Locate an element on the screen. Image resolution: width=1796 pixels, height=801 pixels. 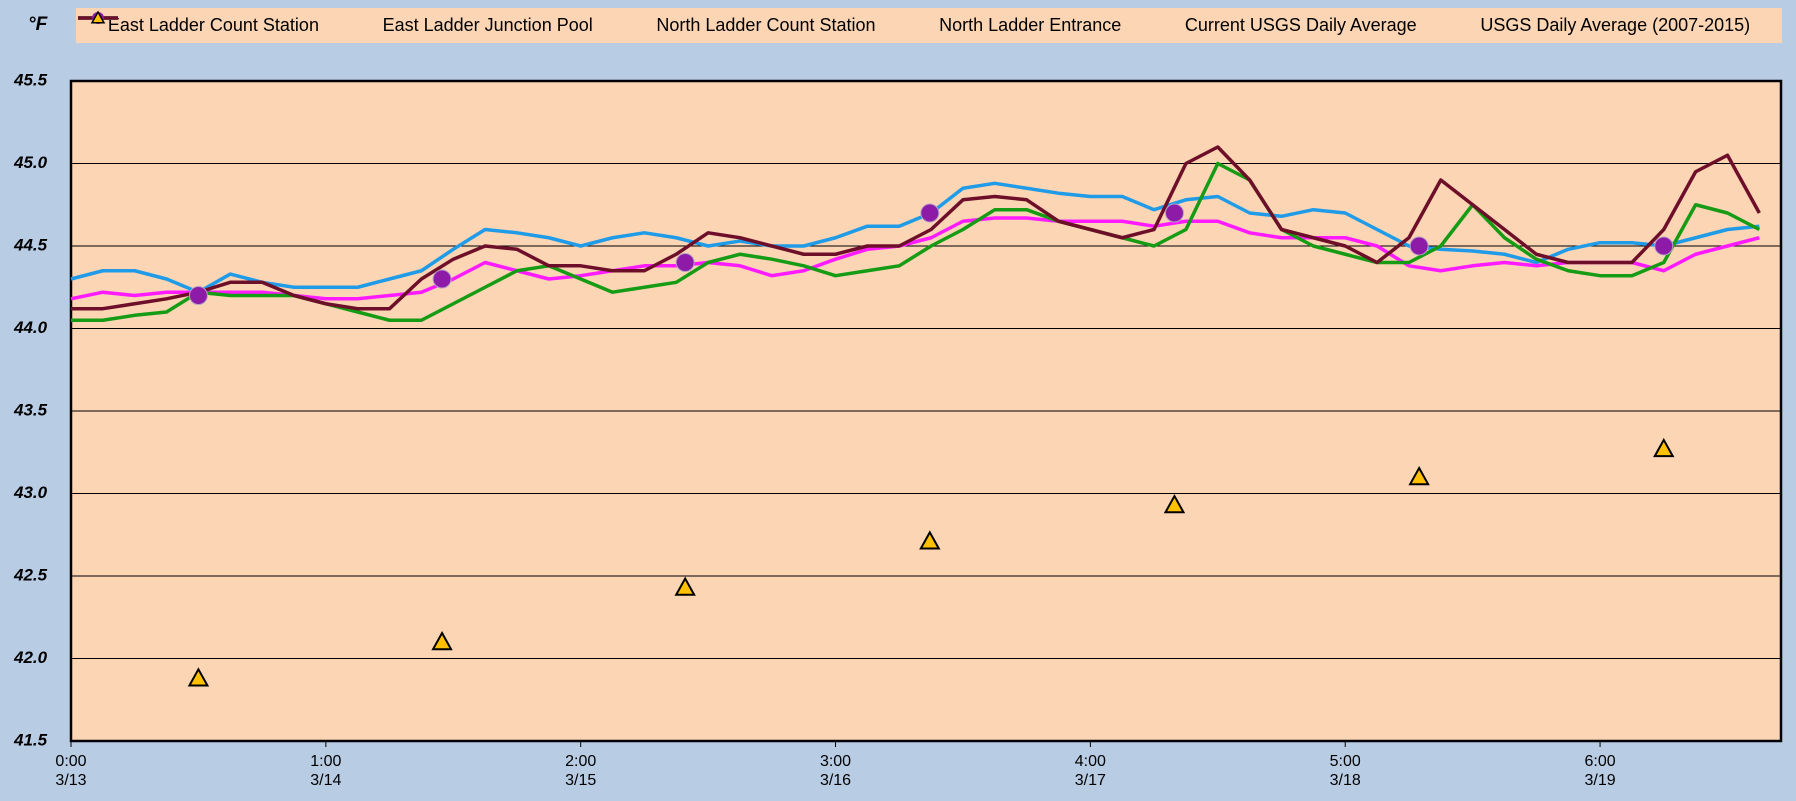
legend-item: Current USGS Daily Average is located at coordinates (754, 24).